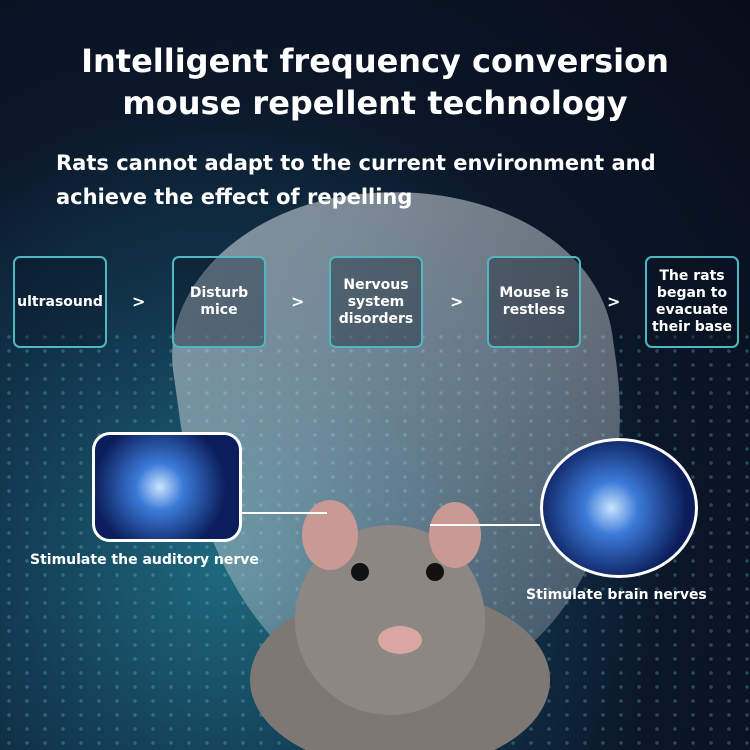  I want to click on auditory-nerve-image, so click(167, 487).